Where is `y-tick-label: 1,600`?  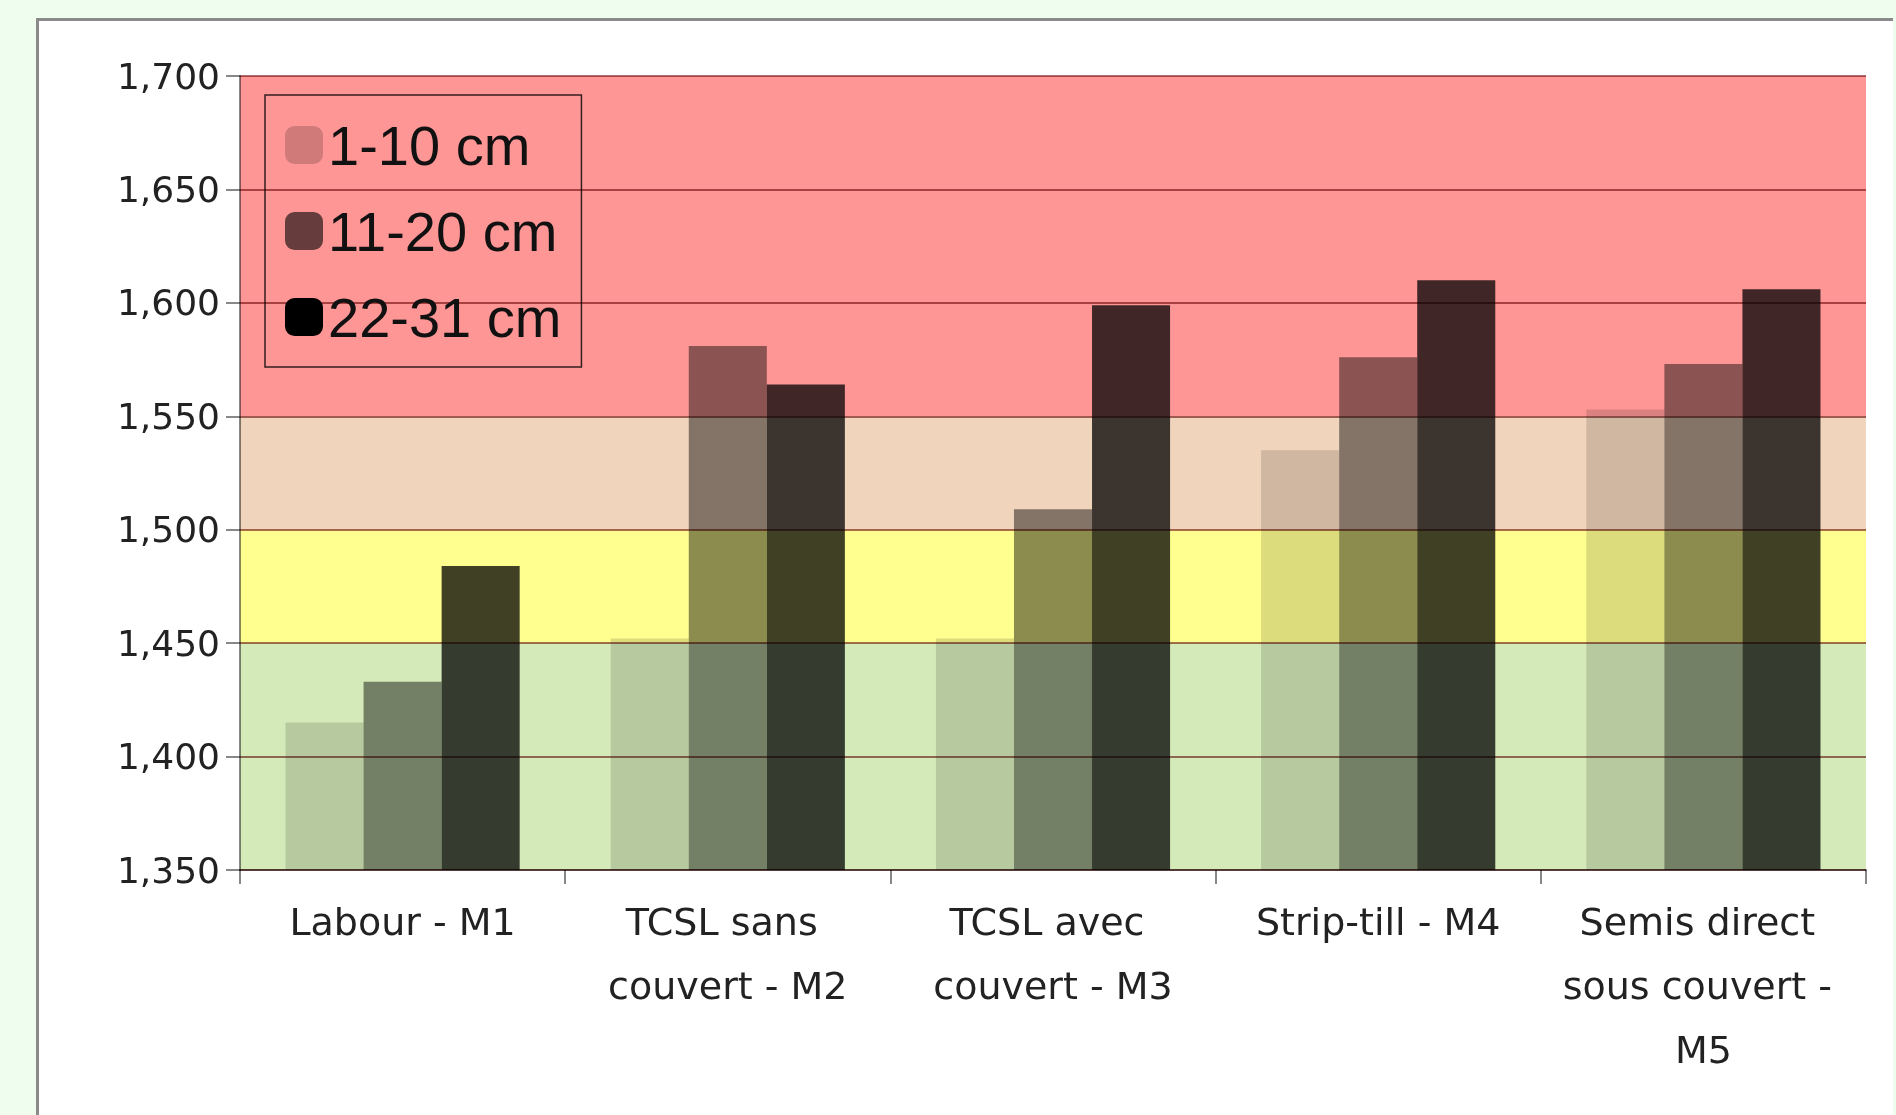
y-tick-label: 1,600 is located at coordinates (168, 303).